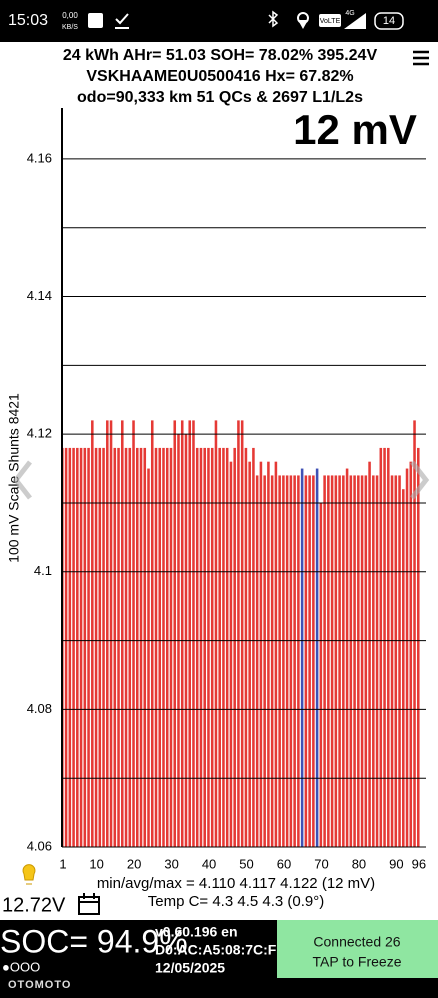 This screenshot has height=998, width=438. I want to click on y-tick-label: 4.1, so click(43, 570).